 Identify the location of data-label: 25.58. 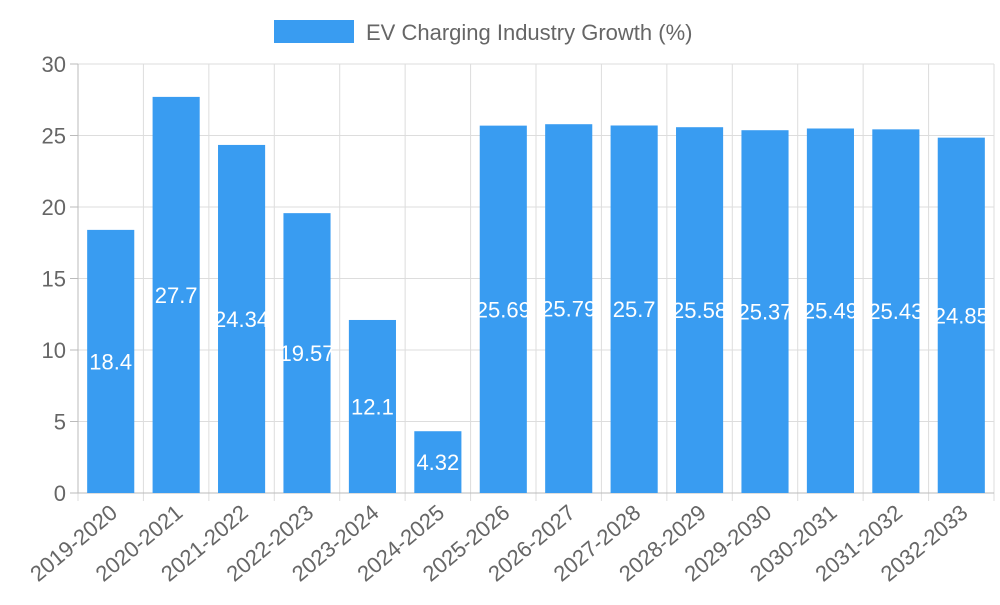
(699, 310).